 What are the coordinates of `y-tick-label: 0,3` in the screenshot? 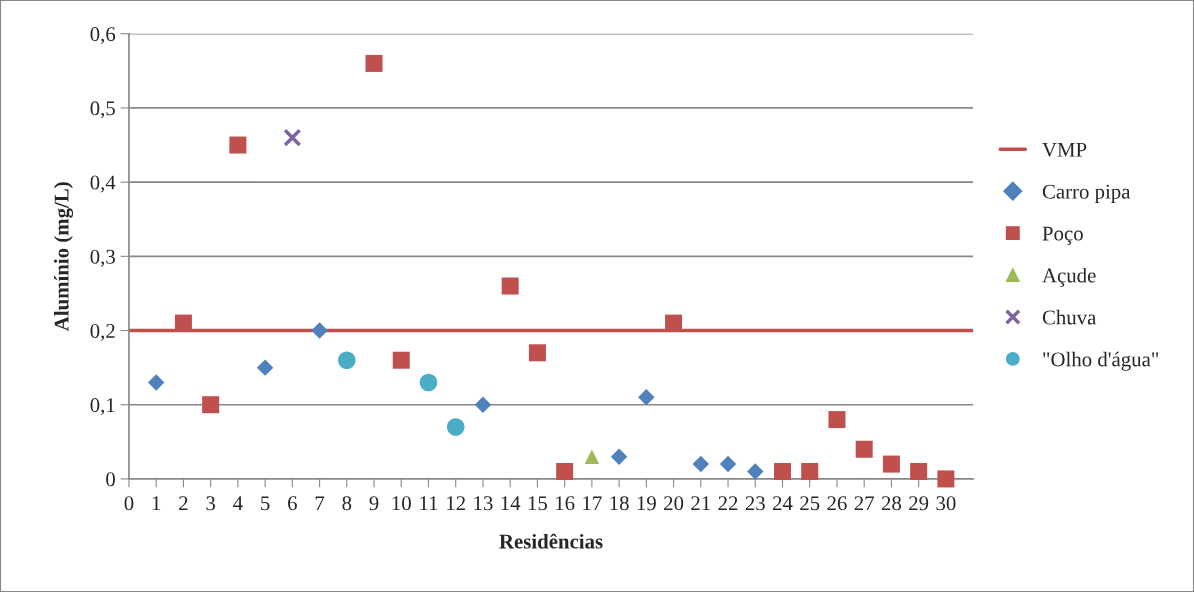 It's located at (102, 258).